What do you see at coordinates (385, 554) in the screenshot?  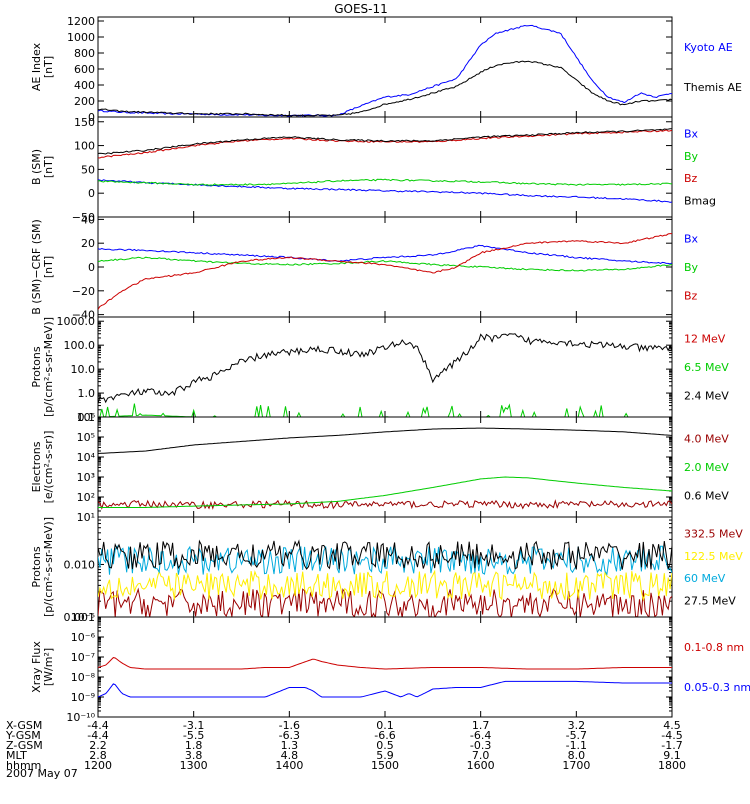 I see `series-line-27-5-mev` at bounding box center [385, 554].